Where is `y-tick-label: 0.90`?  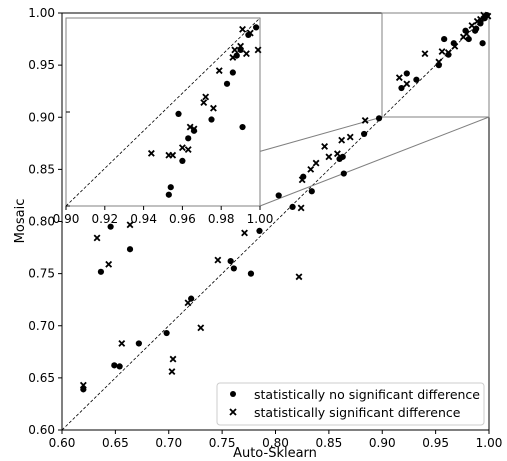
y-tick-label: 0.90 is located at coordinates (41, 117).